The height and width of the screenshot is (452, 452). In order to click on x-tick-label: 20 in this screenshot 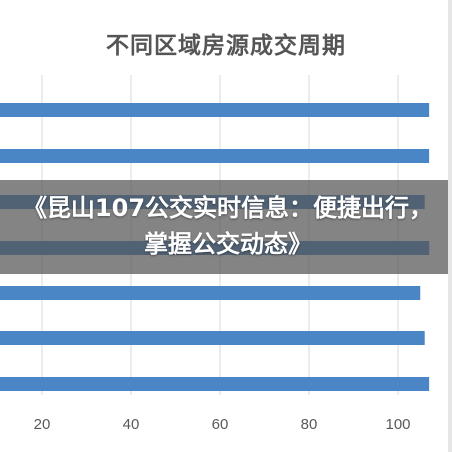, I will do `click(42, 424)`.